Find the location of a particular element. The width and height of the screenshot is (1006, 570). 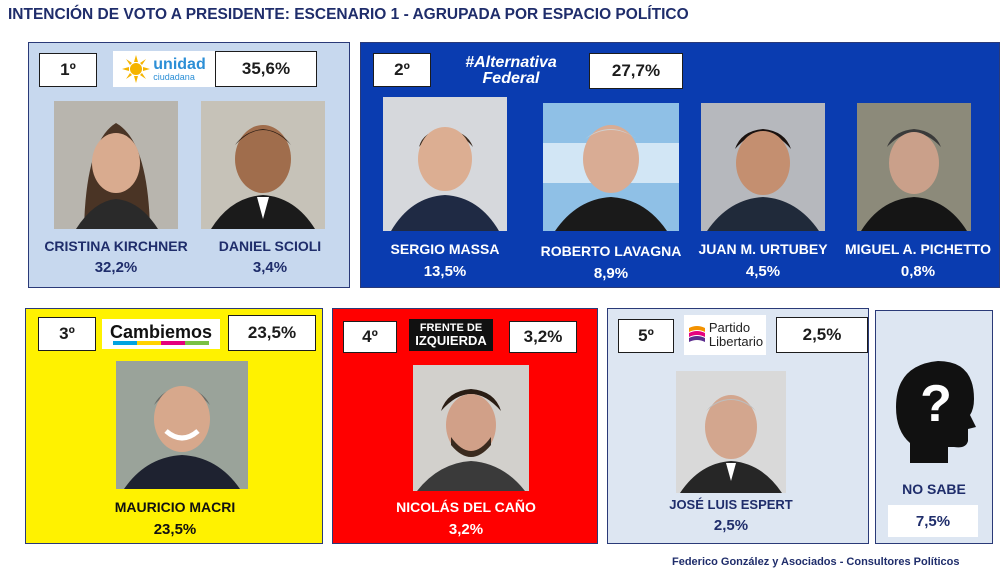

logo-text: FRENTE DE is located at coordinates (451, 328).